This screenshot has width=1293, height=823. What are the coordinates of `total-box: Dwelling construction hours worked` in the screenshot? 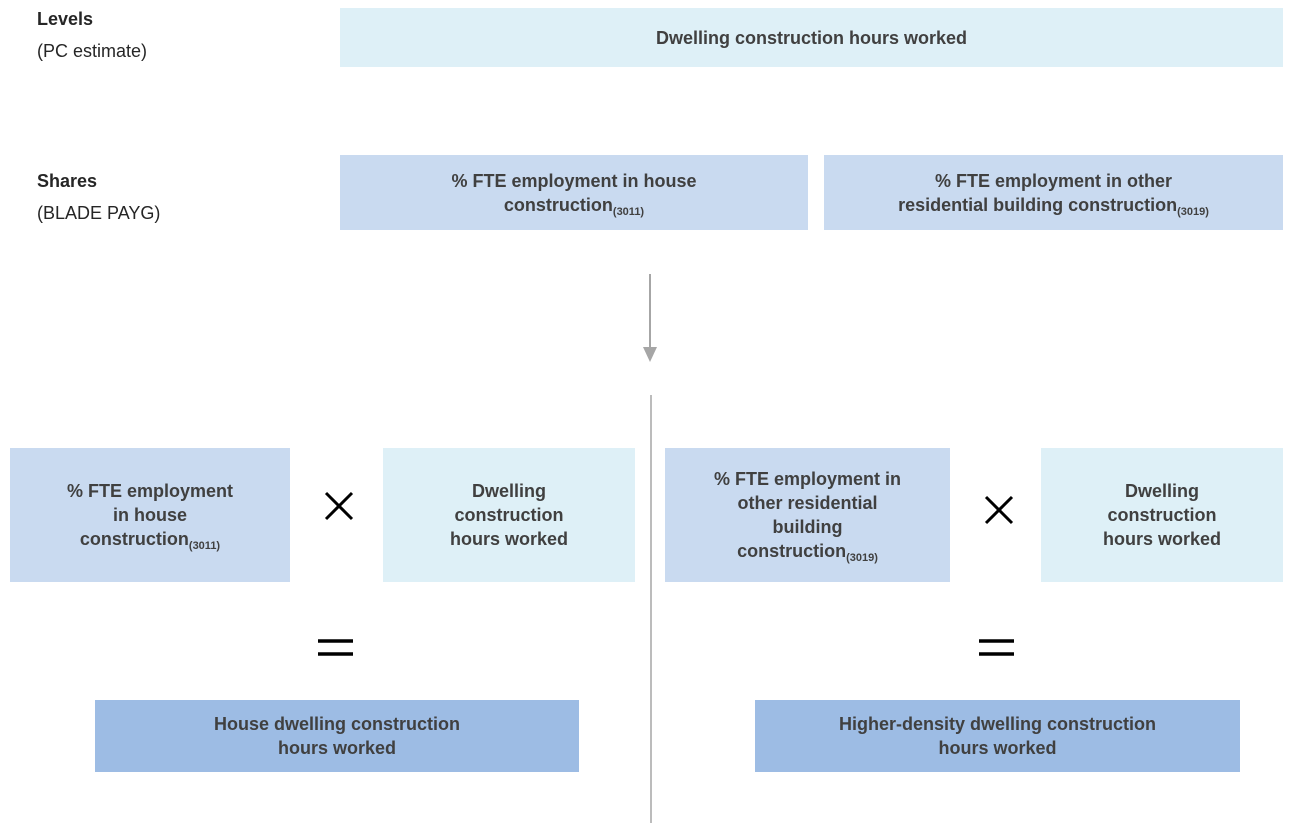 It's located at (811, 37).